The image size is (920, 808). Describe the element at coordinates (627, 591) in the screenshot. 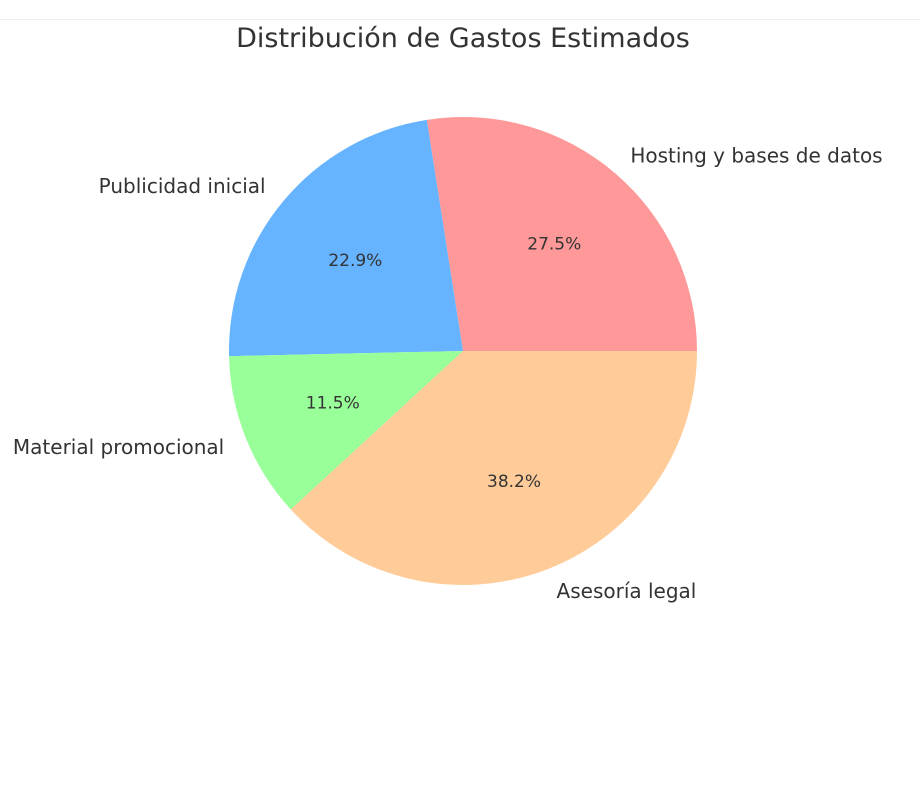

I see `category-label-asesoria-legal: Asesoría legal` at that location.